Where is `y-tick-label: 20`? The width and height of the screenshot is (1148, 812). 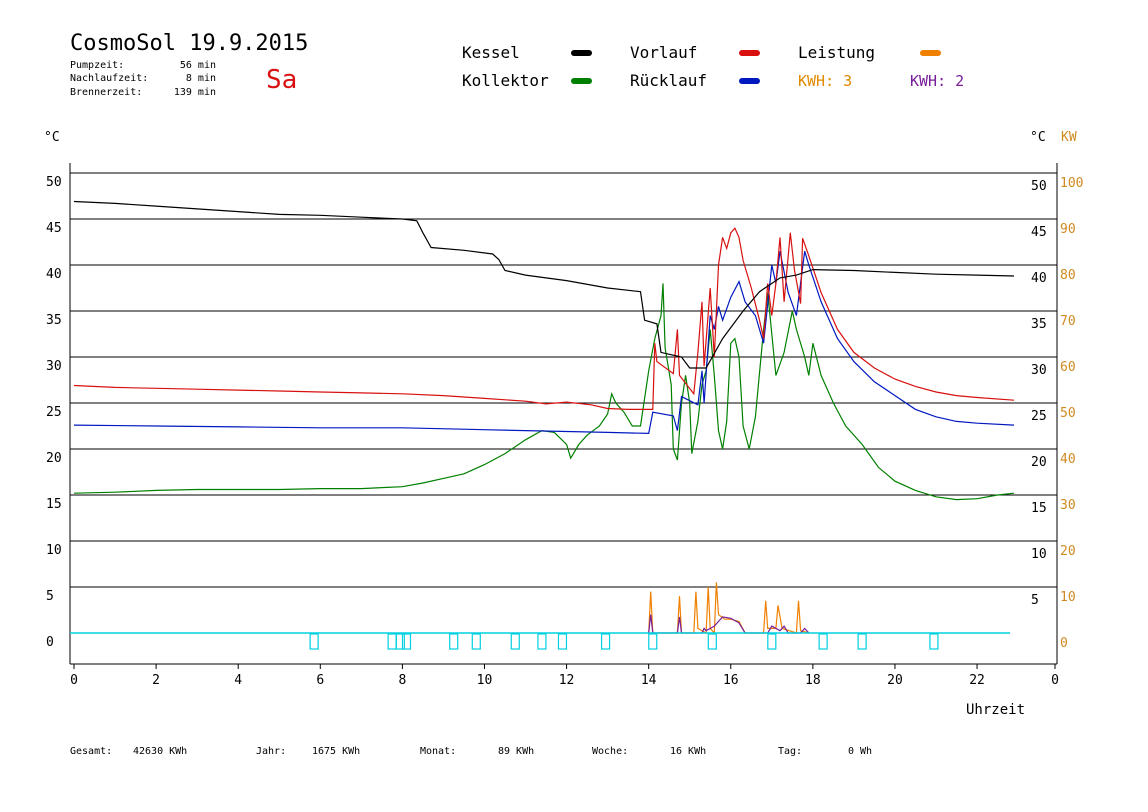
y-tick-label: 20 is located at coordinates (54, 458).